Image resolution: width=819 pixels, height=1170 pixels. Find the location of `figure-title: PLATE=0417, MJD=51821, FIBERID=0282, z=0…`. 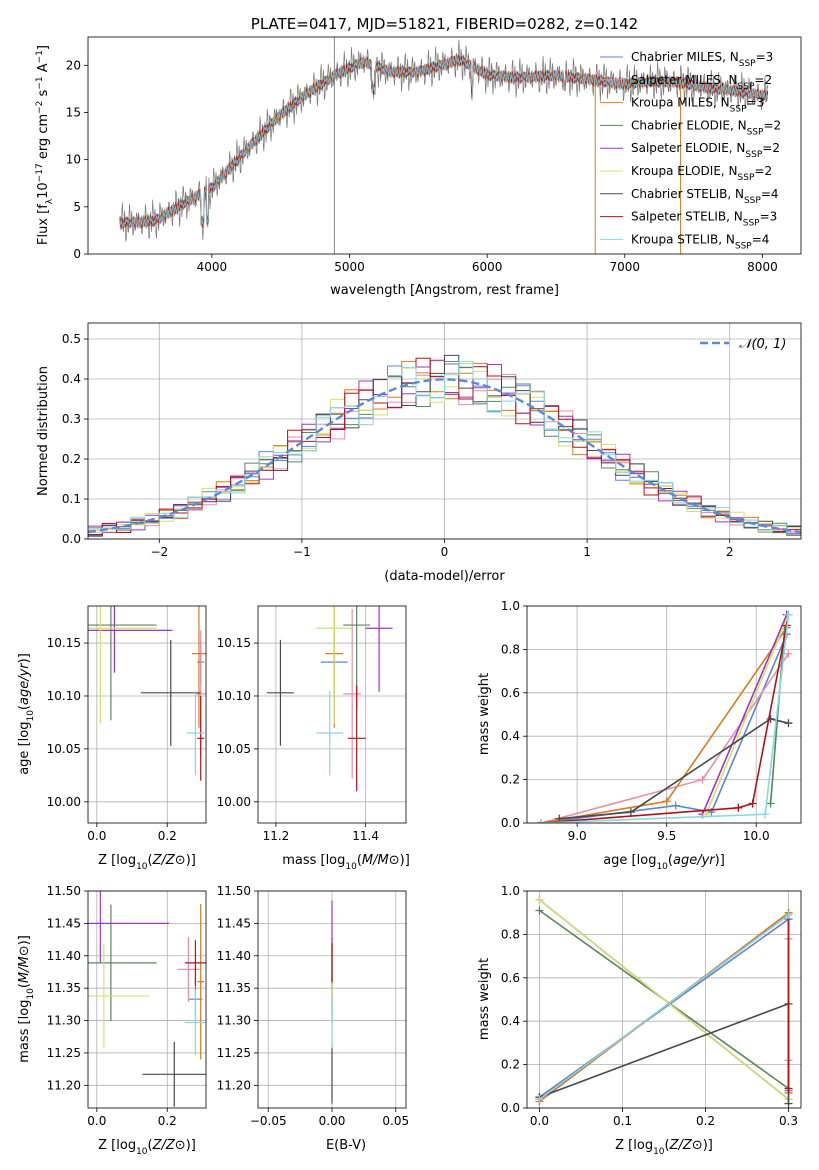

figure-title: PLATE=0417, MJD=51821, FIBERID=0282, z=0… is located at coordinates (444, 24).